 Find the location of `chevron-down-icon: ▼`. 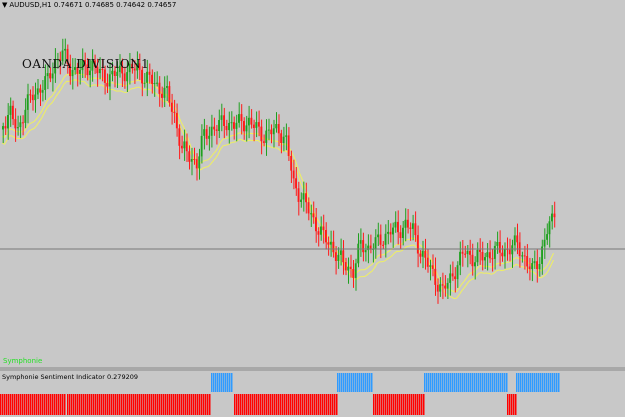

chevron-down-icon: ▼ is located at coordinates (5, 5).